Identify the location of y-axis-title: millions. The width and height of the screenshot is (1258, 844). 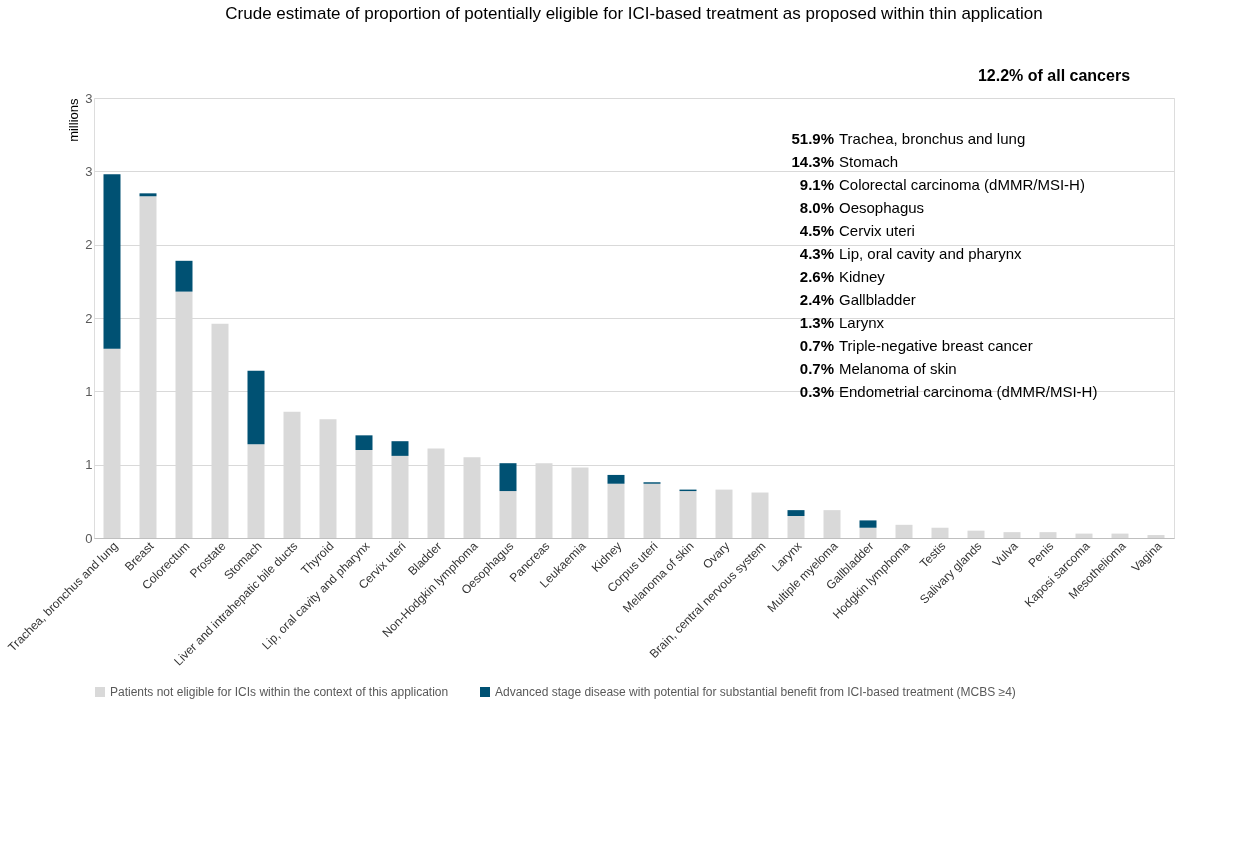
(74, 120).